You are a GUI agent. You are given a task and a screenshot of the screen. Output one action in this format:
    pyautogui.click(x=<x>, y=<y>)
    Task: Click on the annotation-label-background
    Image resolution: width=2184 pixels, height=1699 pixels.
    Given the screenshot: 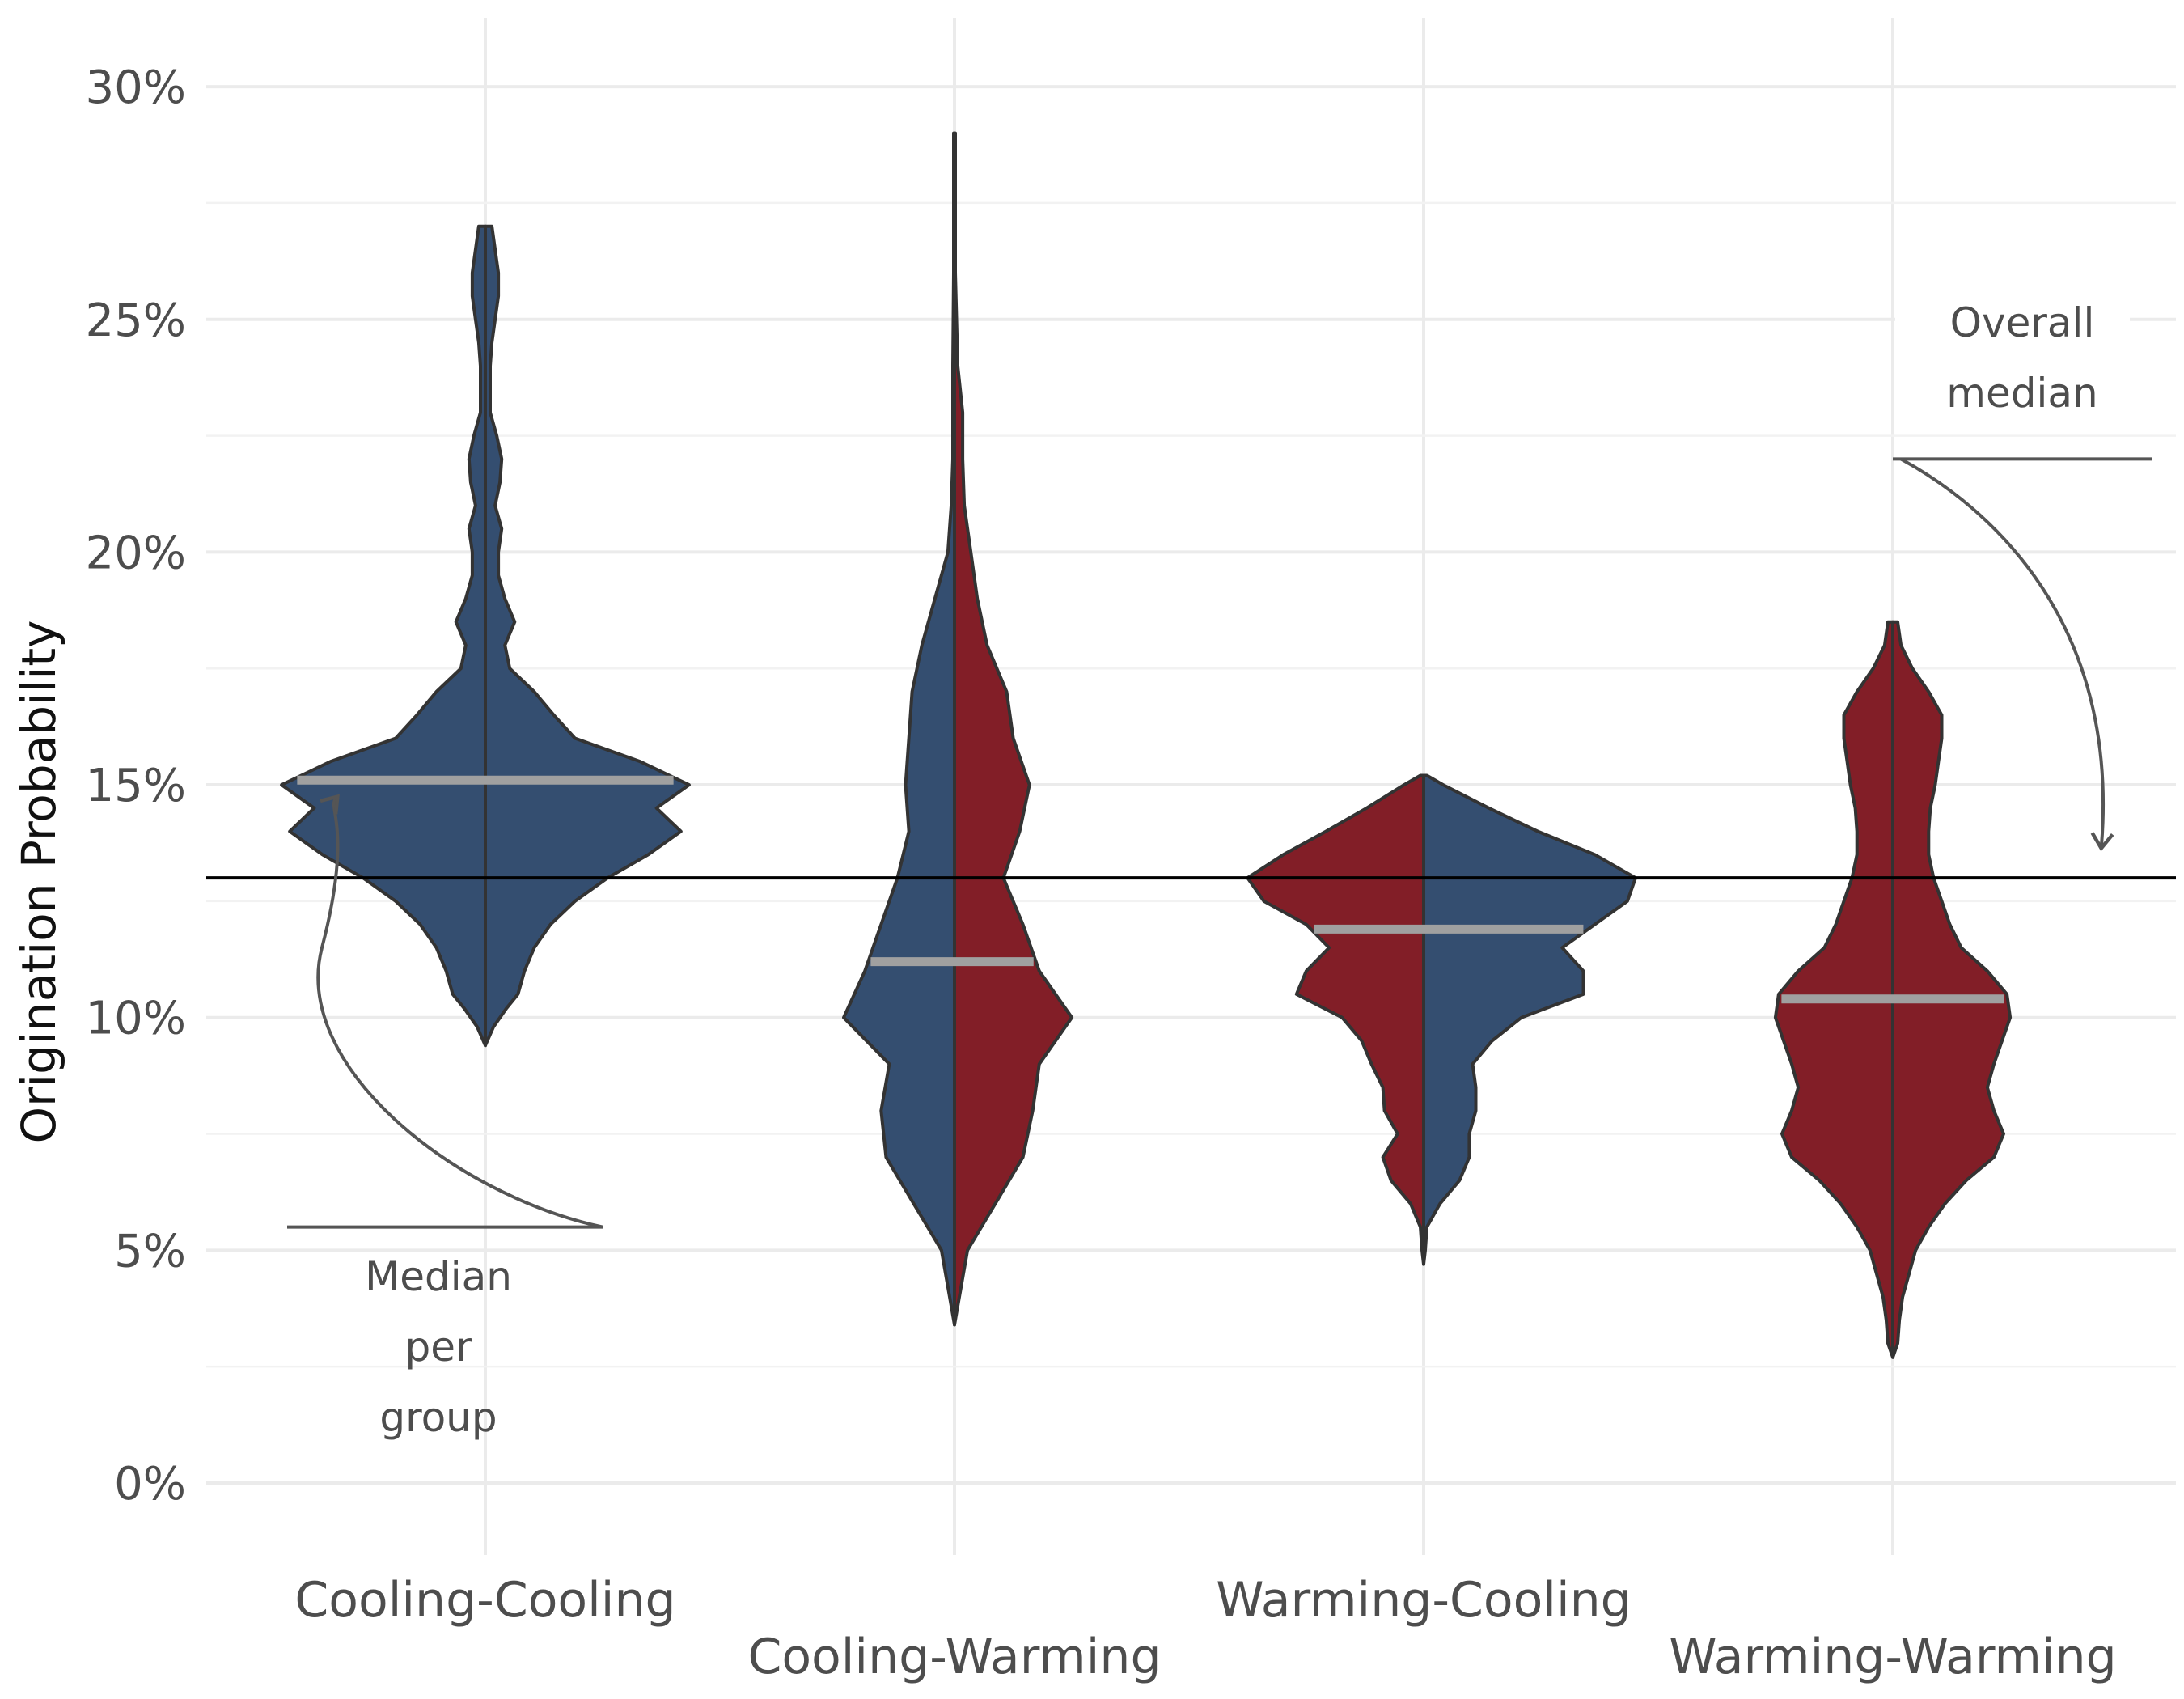 What is the action you would take?
    pyautogui.click(x=2013, y=350)
    